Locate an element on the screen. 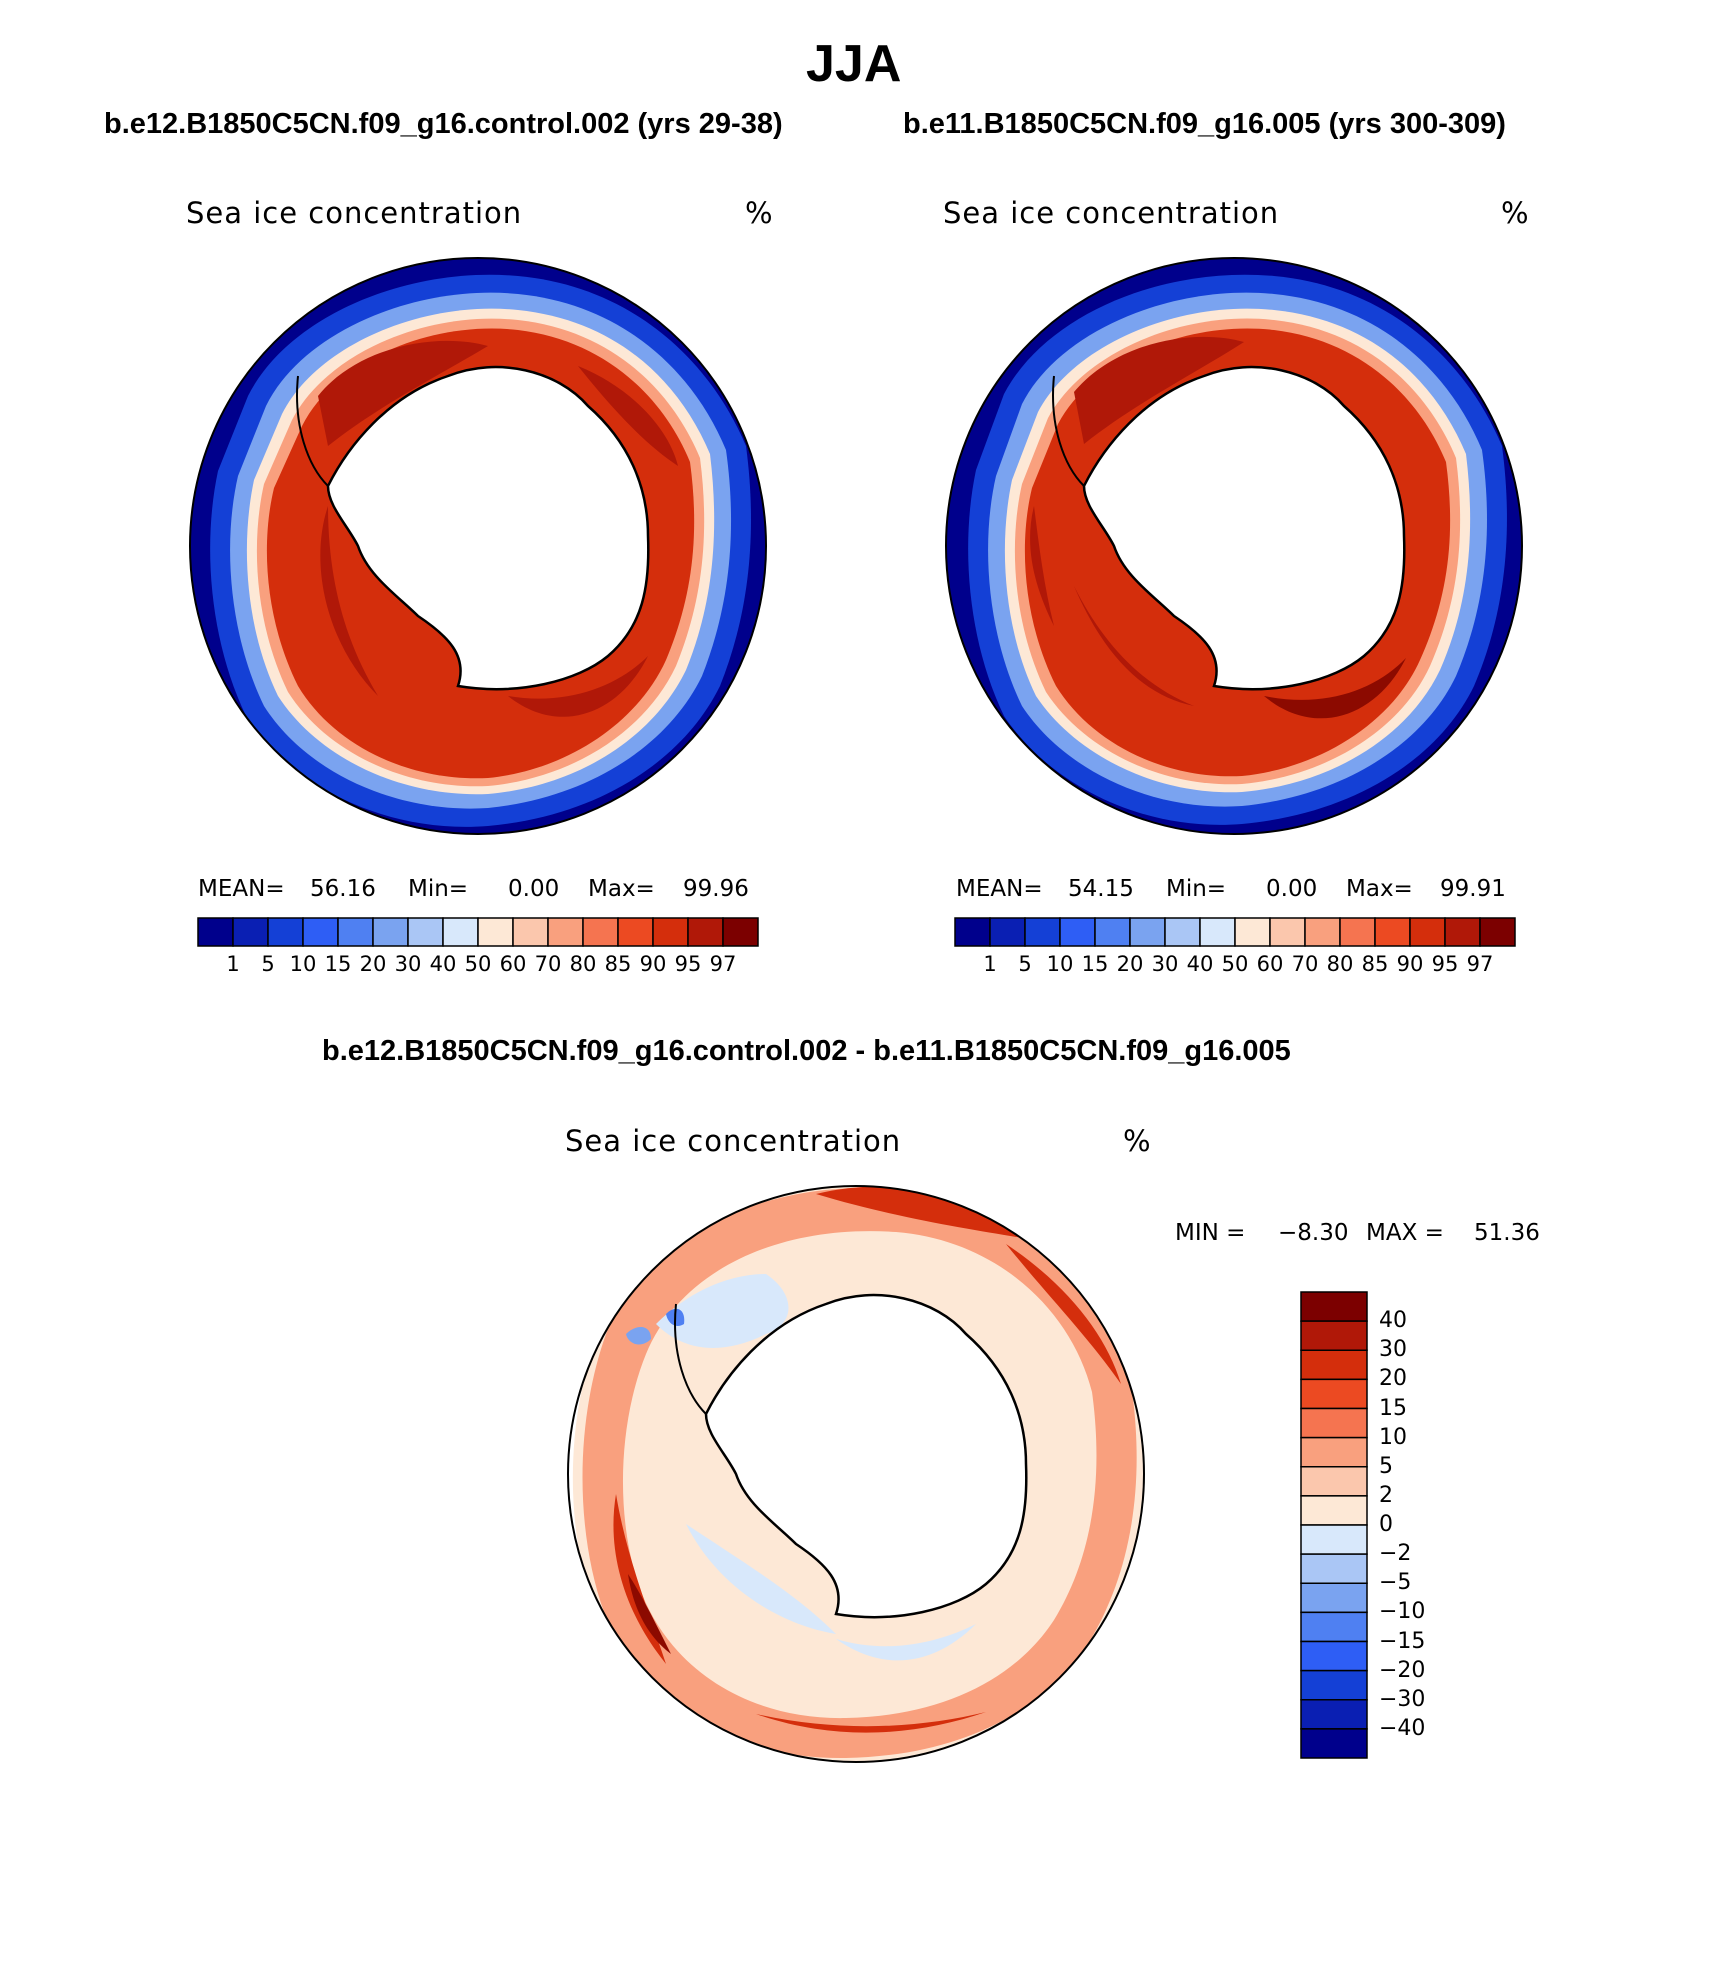 The height and width of the screenshot is (1981, 1710). diff-colorbar-tick-label: −15 is located at coordinates (1402, 1641).